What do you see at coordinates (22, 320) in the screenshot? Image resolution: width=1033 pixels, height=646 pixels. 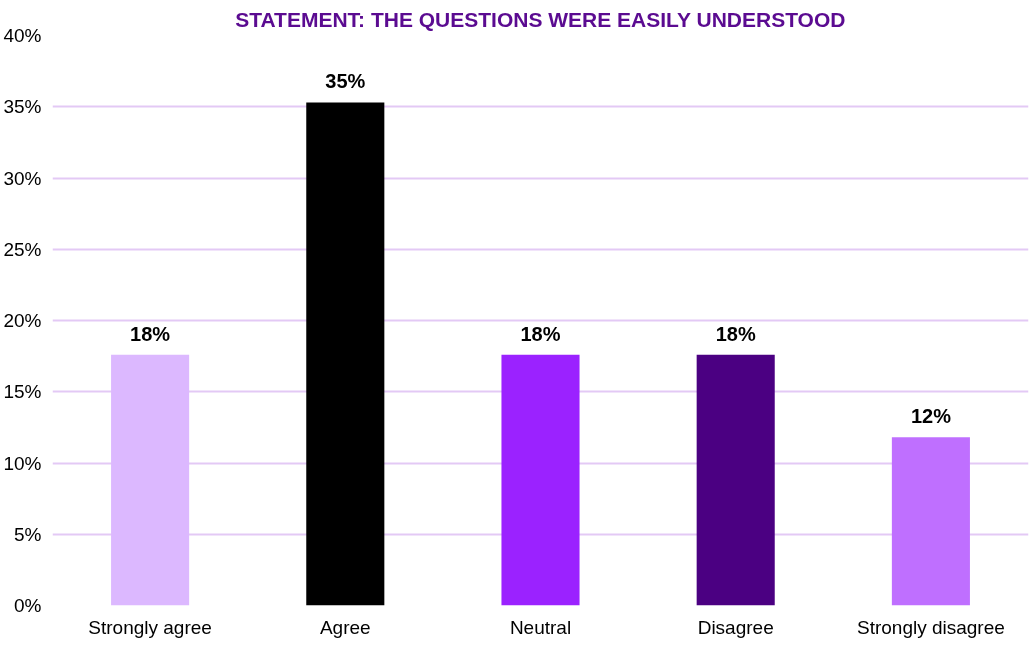 I see `y-tick-label: 20%` at bounding box center [22, 320].